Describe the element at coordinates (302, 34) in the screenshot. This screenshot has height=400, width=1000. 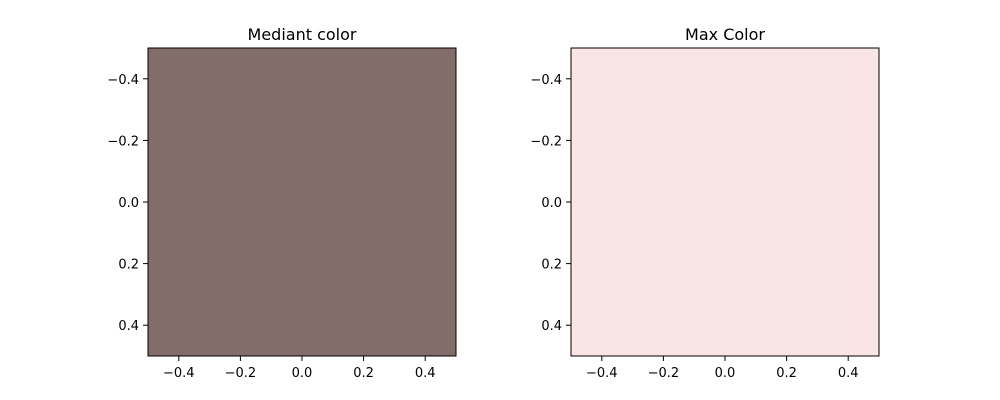
I see `chart-title: Mediant color` at that location.